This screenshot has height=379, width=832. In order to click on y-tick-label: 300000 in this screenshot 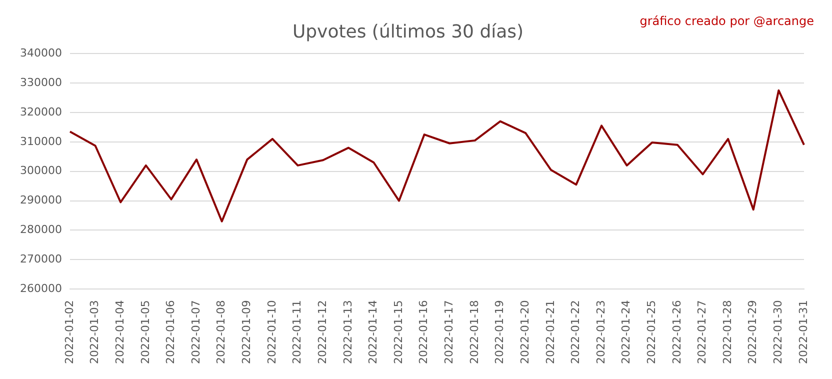, I will do `click(41, 171)`.